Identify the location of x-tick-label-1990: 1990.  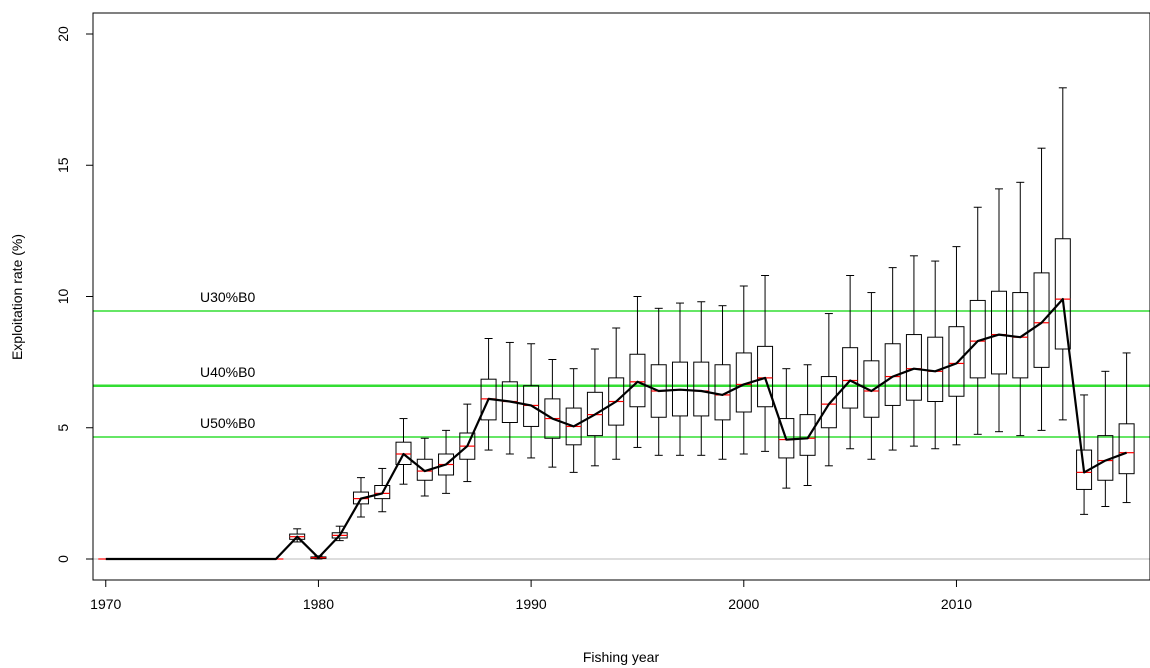
(531, 604).